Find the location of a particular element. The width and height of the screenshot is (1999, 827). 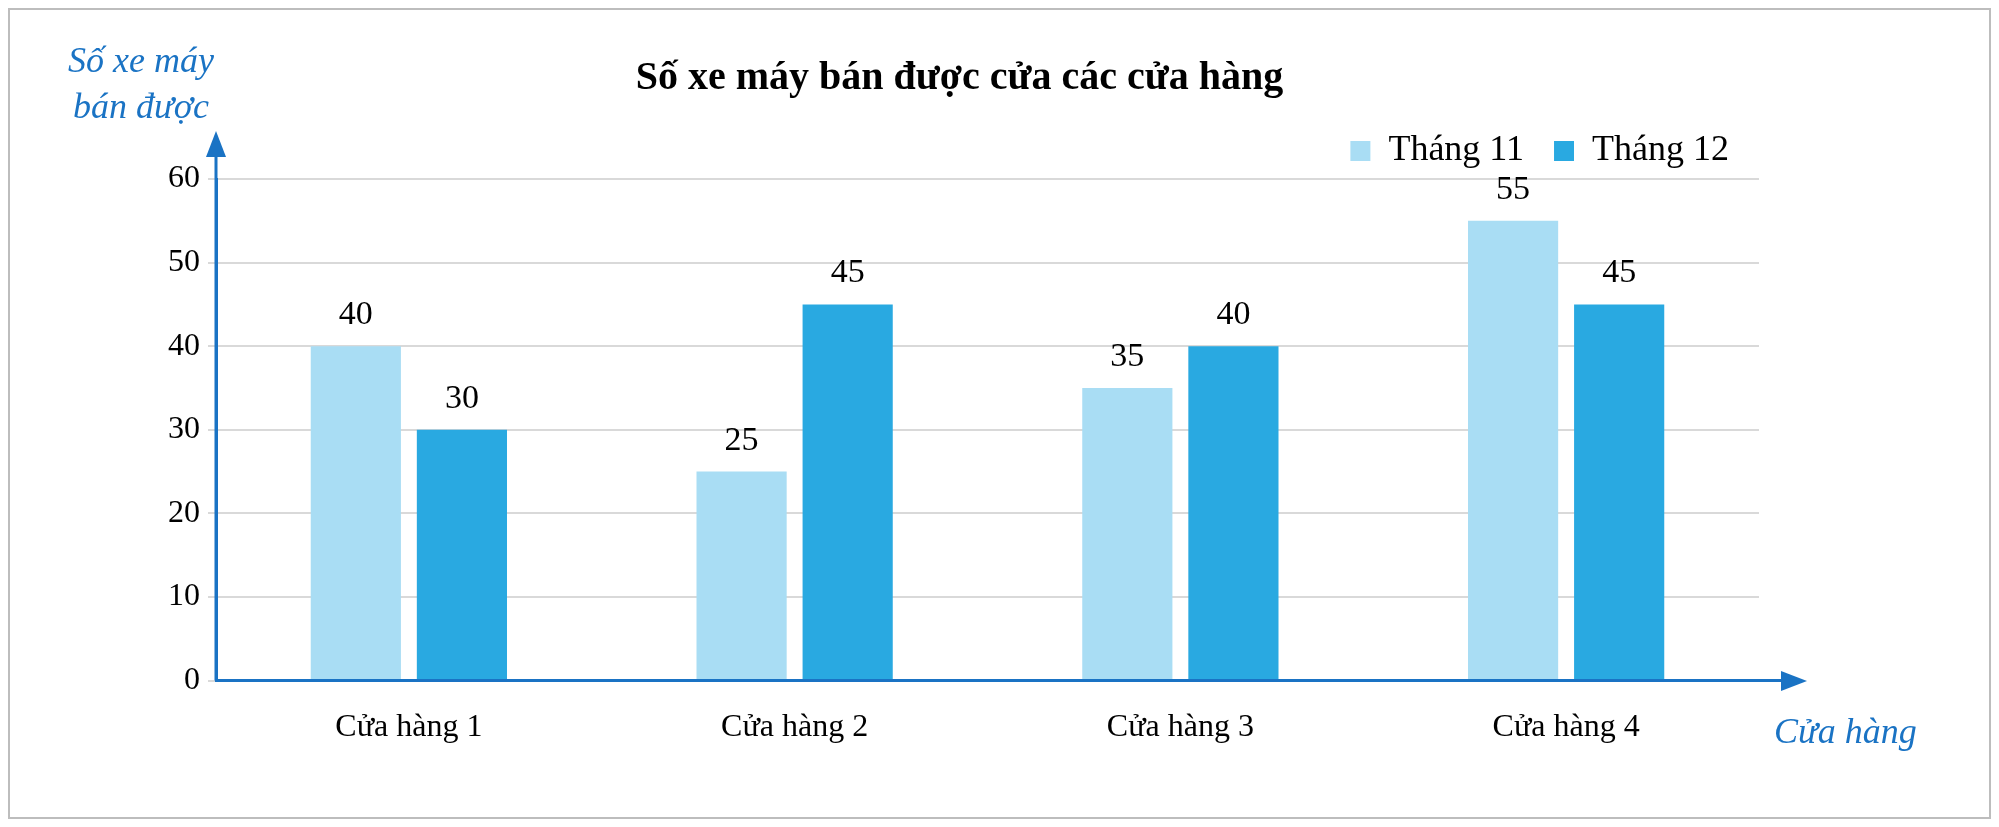

legend-label: Tháng 12 is located at coordinates (1660, 148).